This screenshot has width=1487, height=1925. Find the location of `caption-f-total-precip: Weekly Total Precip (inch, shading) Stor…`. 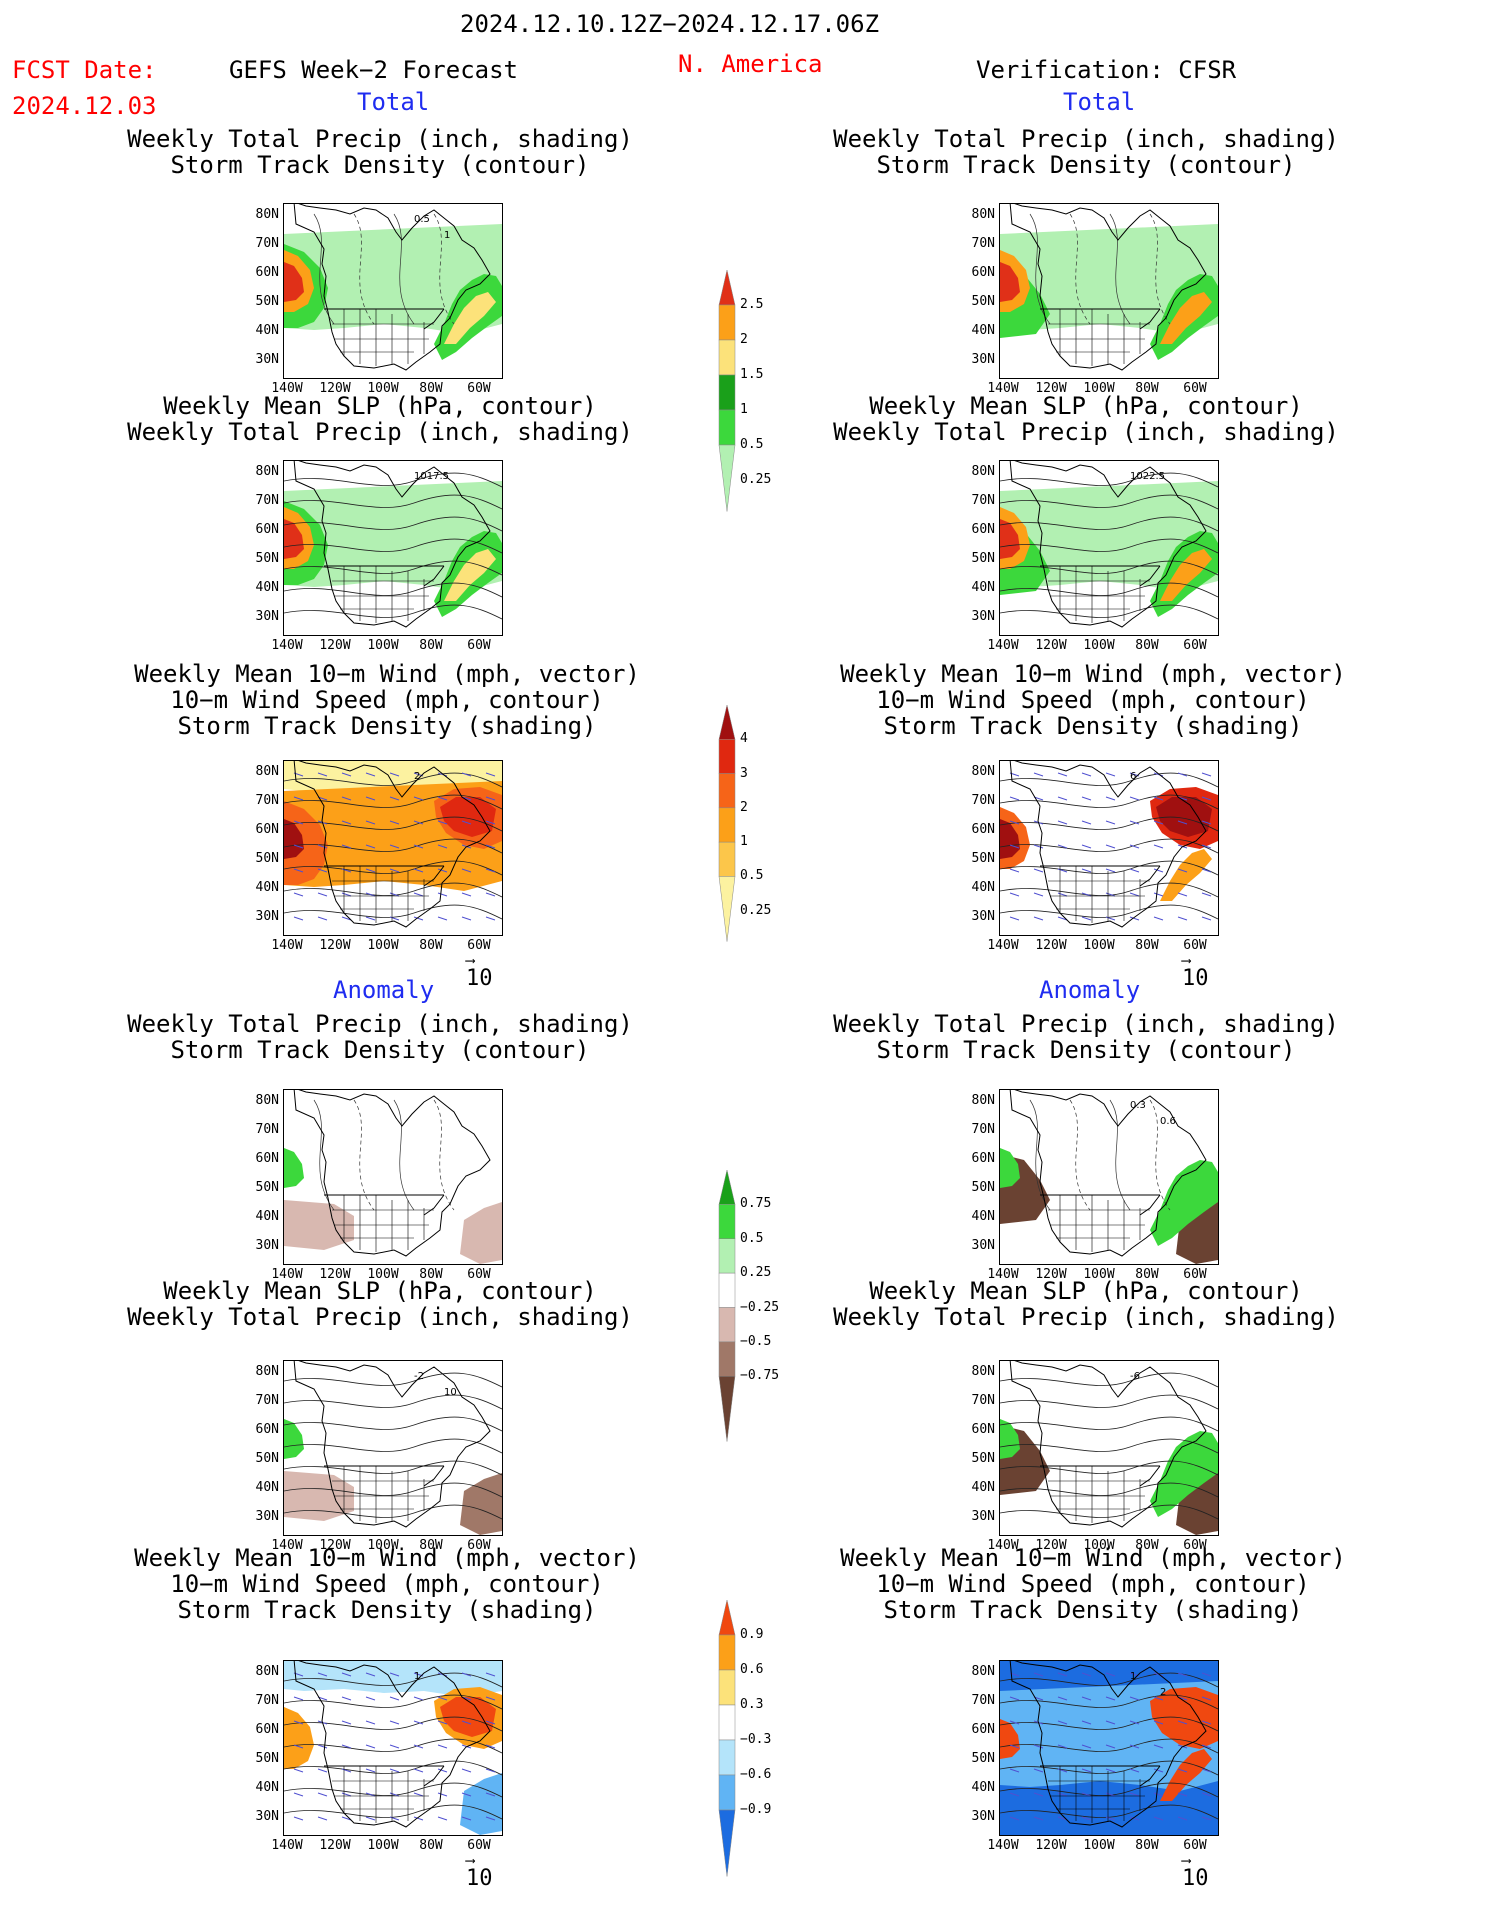

caption-f-total-precip: Weekly Total Precip (inch, shading) Stor… is located at coordinates (380, 152).